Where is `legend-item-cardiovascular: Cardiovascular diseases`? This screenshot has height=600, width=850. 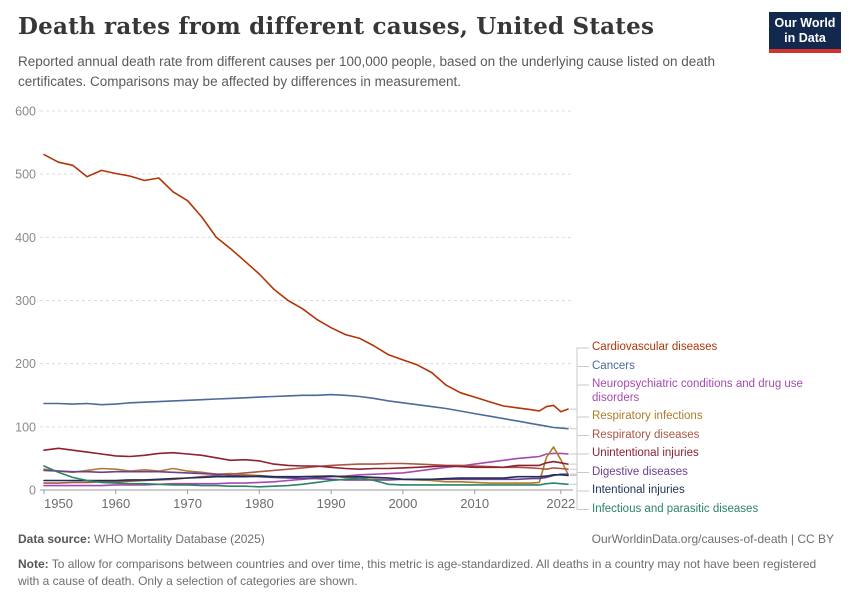 legend-item-cardiovascular: Cardiovascular diseases is located at coordinates (720, 348).